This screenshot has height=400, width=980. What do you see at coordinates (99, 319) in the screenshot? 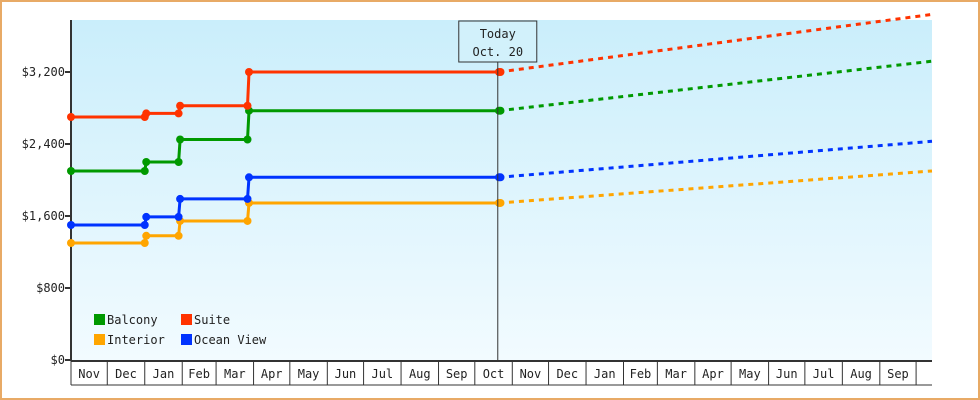
I see `balcony-legend-swatch` at bounding box center [99, 319].